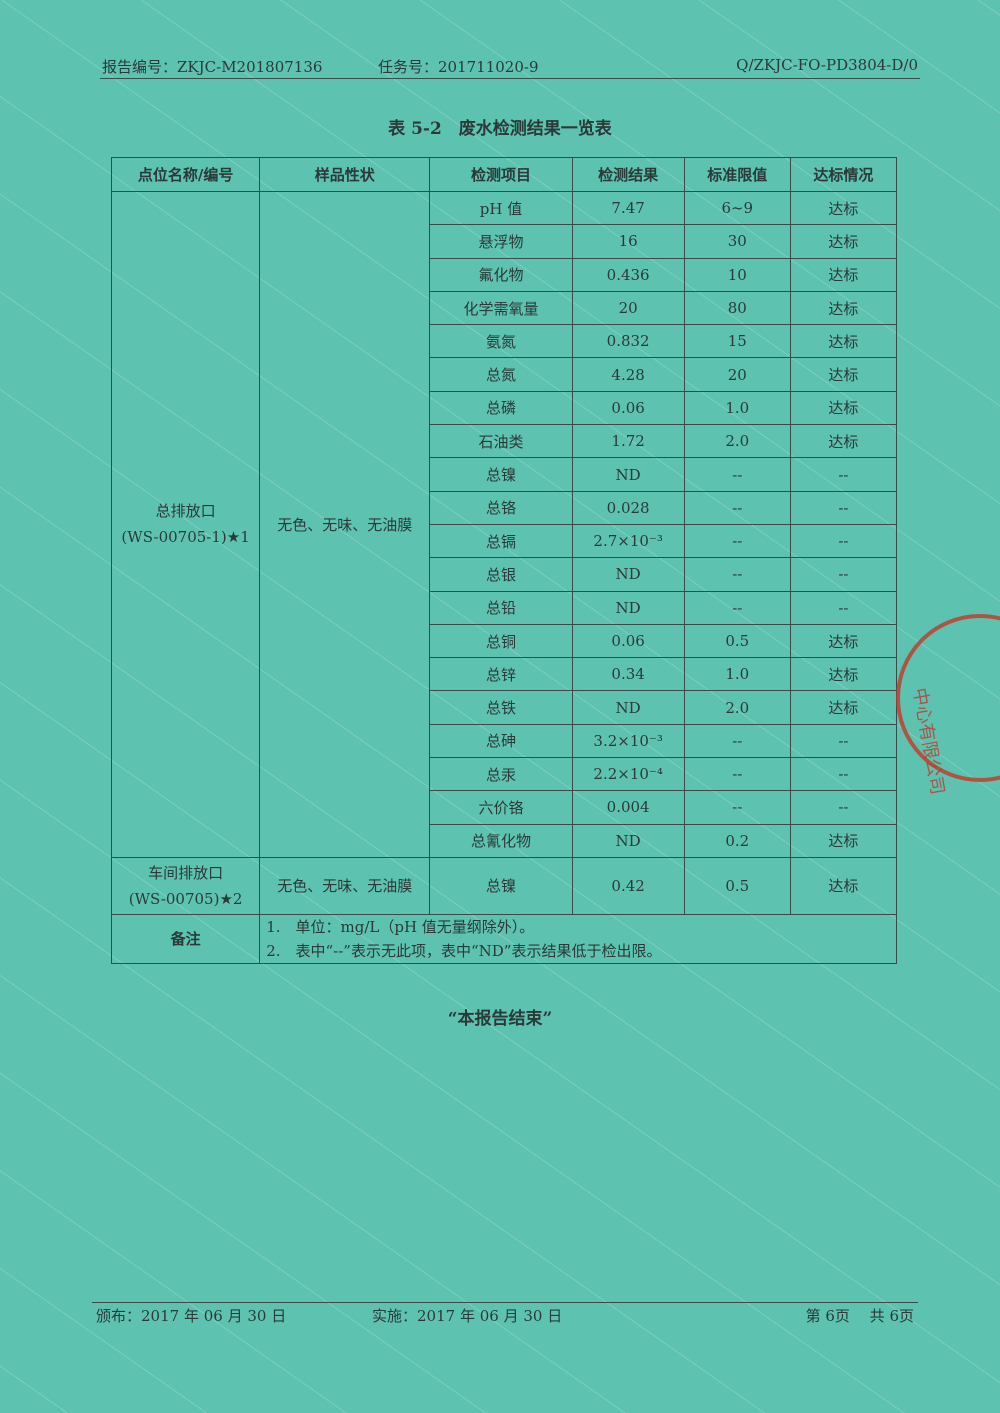 This screenshot has width=1000, height=1413. I want to click on item-cell: 总砷, so click(501, 741).